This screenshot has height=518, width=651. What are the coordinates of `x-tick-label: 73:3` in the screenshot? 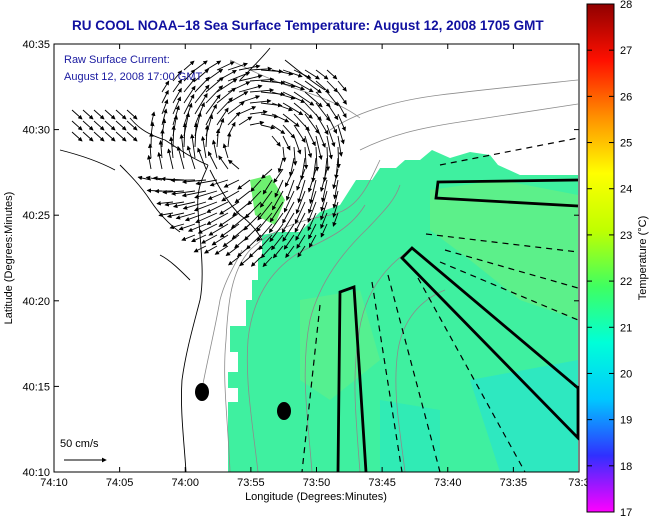 It's located at (578, 483).